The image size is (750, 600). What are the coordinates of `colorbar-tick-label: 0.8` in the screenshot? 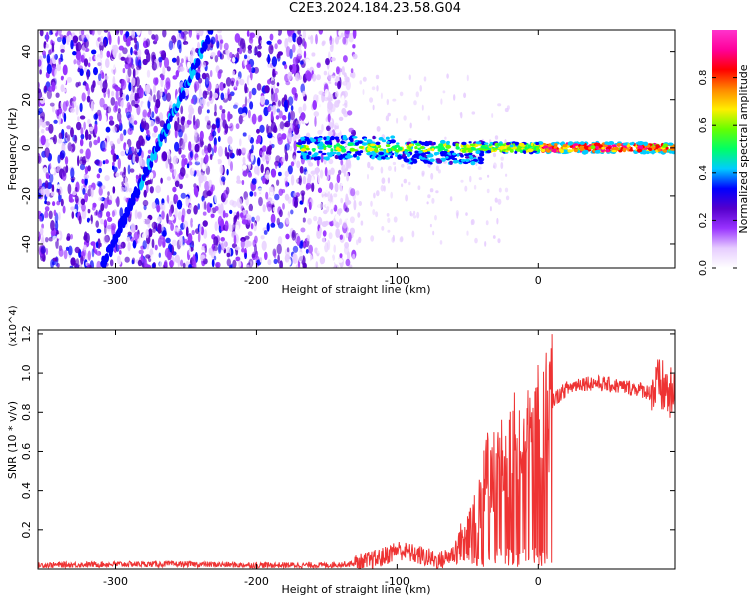 It's located at (703, 78).